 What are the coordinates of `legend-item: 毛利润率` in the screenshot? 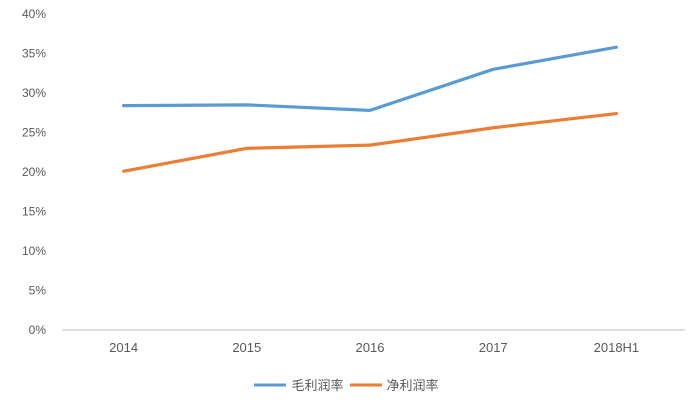 It's located at (299, 384).